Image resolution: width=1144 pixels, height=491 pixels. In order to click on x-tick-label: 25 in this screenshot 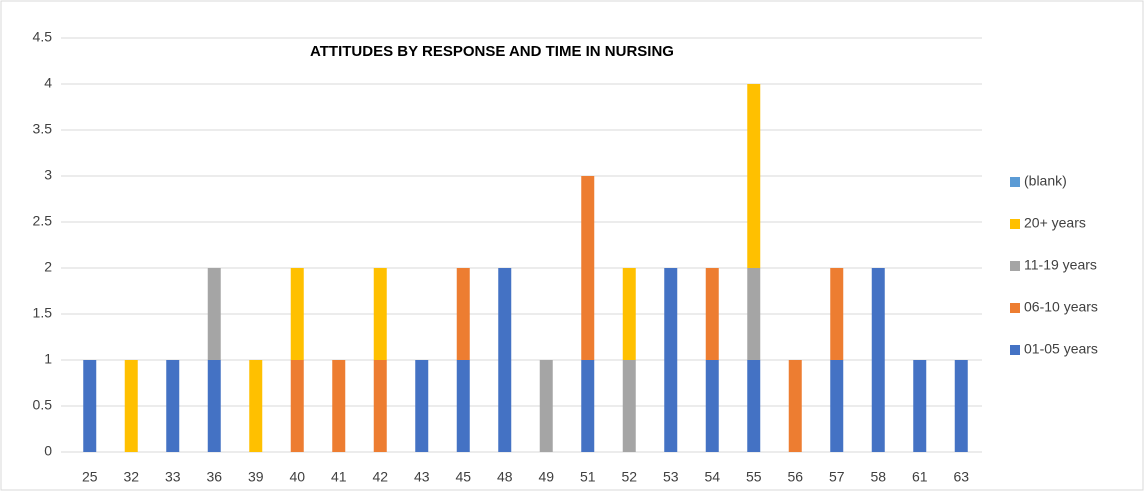, I will do `click(90, 477)`.